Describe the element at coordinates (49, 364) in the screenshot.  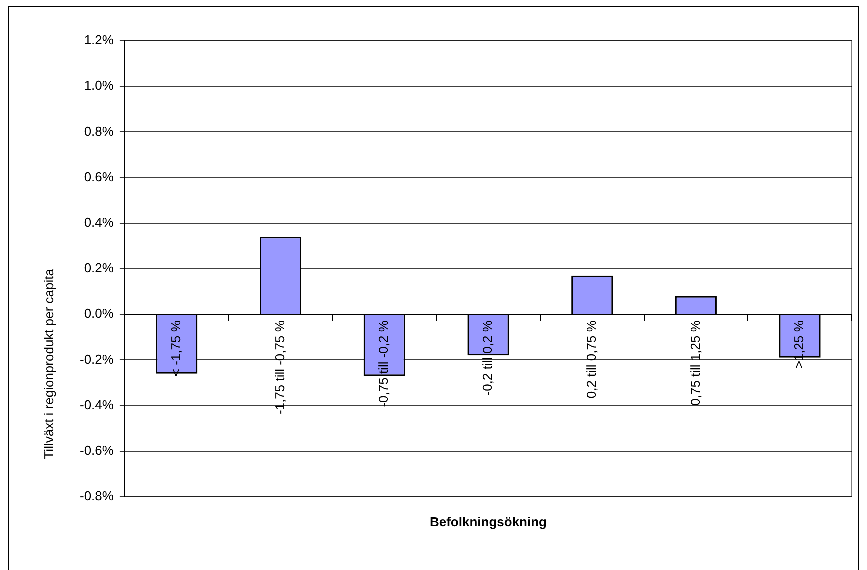
I see `y-axis-title: Tillväxt i regionprodukt per capita` at that location.